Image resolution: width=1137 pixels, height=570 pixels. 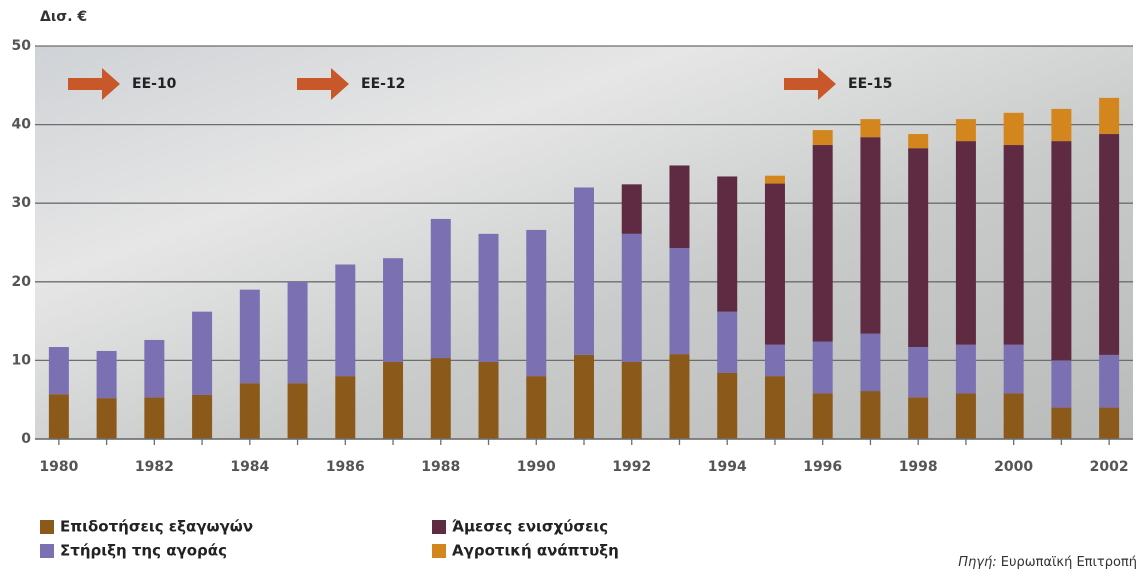 I want to click on y-tick-label: 20, so click(x=22, y=282).